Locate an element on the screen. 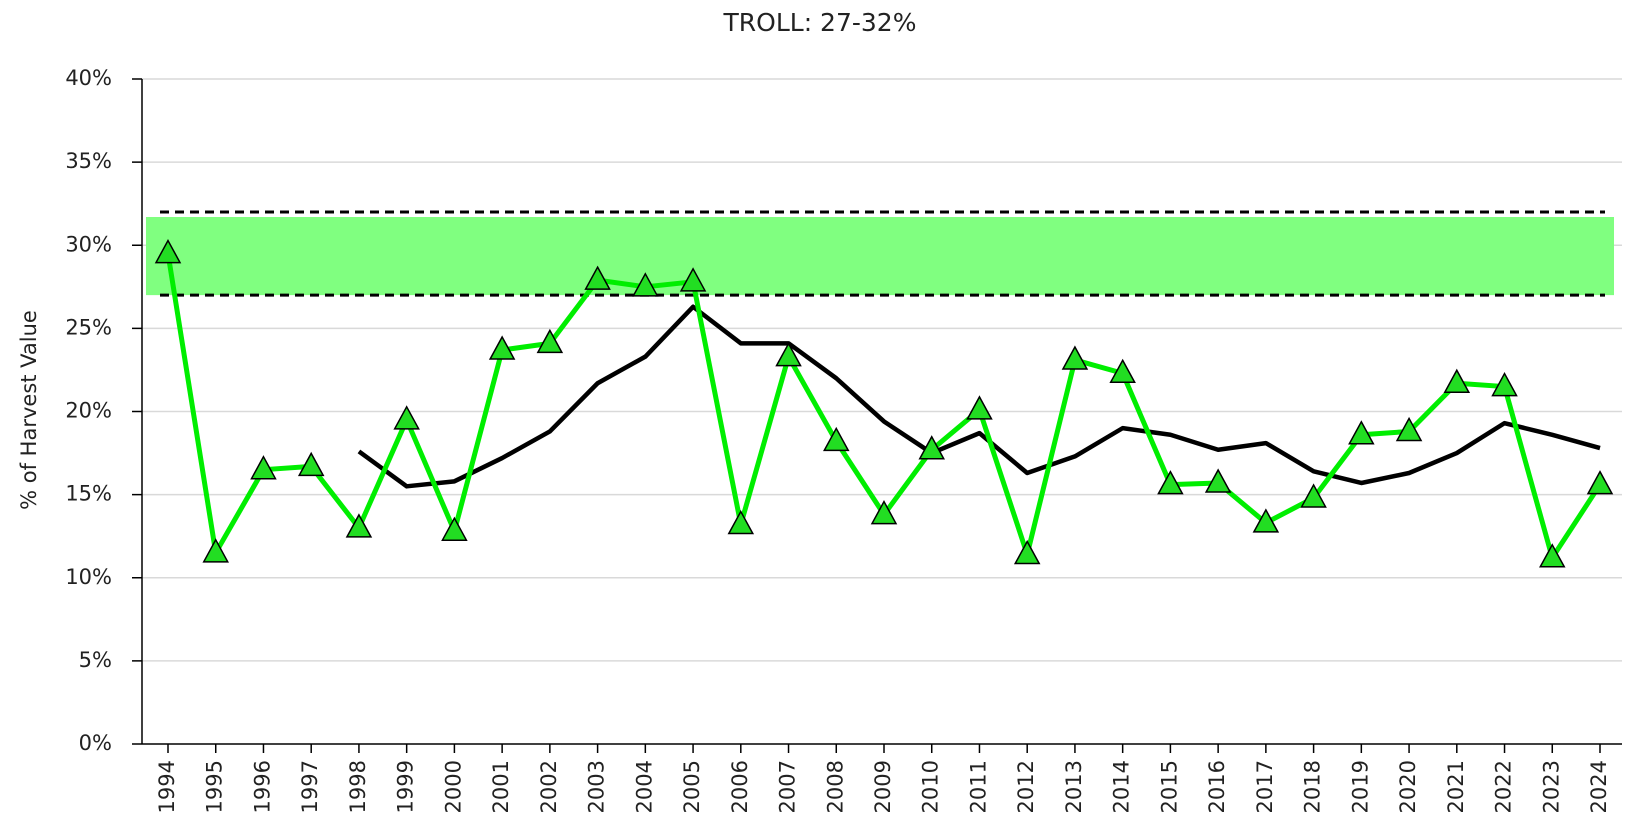 Image resolution: width=1626 pixels, height=830 pixels. x-tick-label: 2023 is located at coordinates (1551, 786).